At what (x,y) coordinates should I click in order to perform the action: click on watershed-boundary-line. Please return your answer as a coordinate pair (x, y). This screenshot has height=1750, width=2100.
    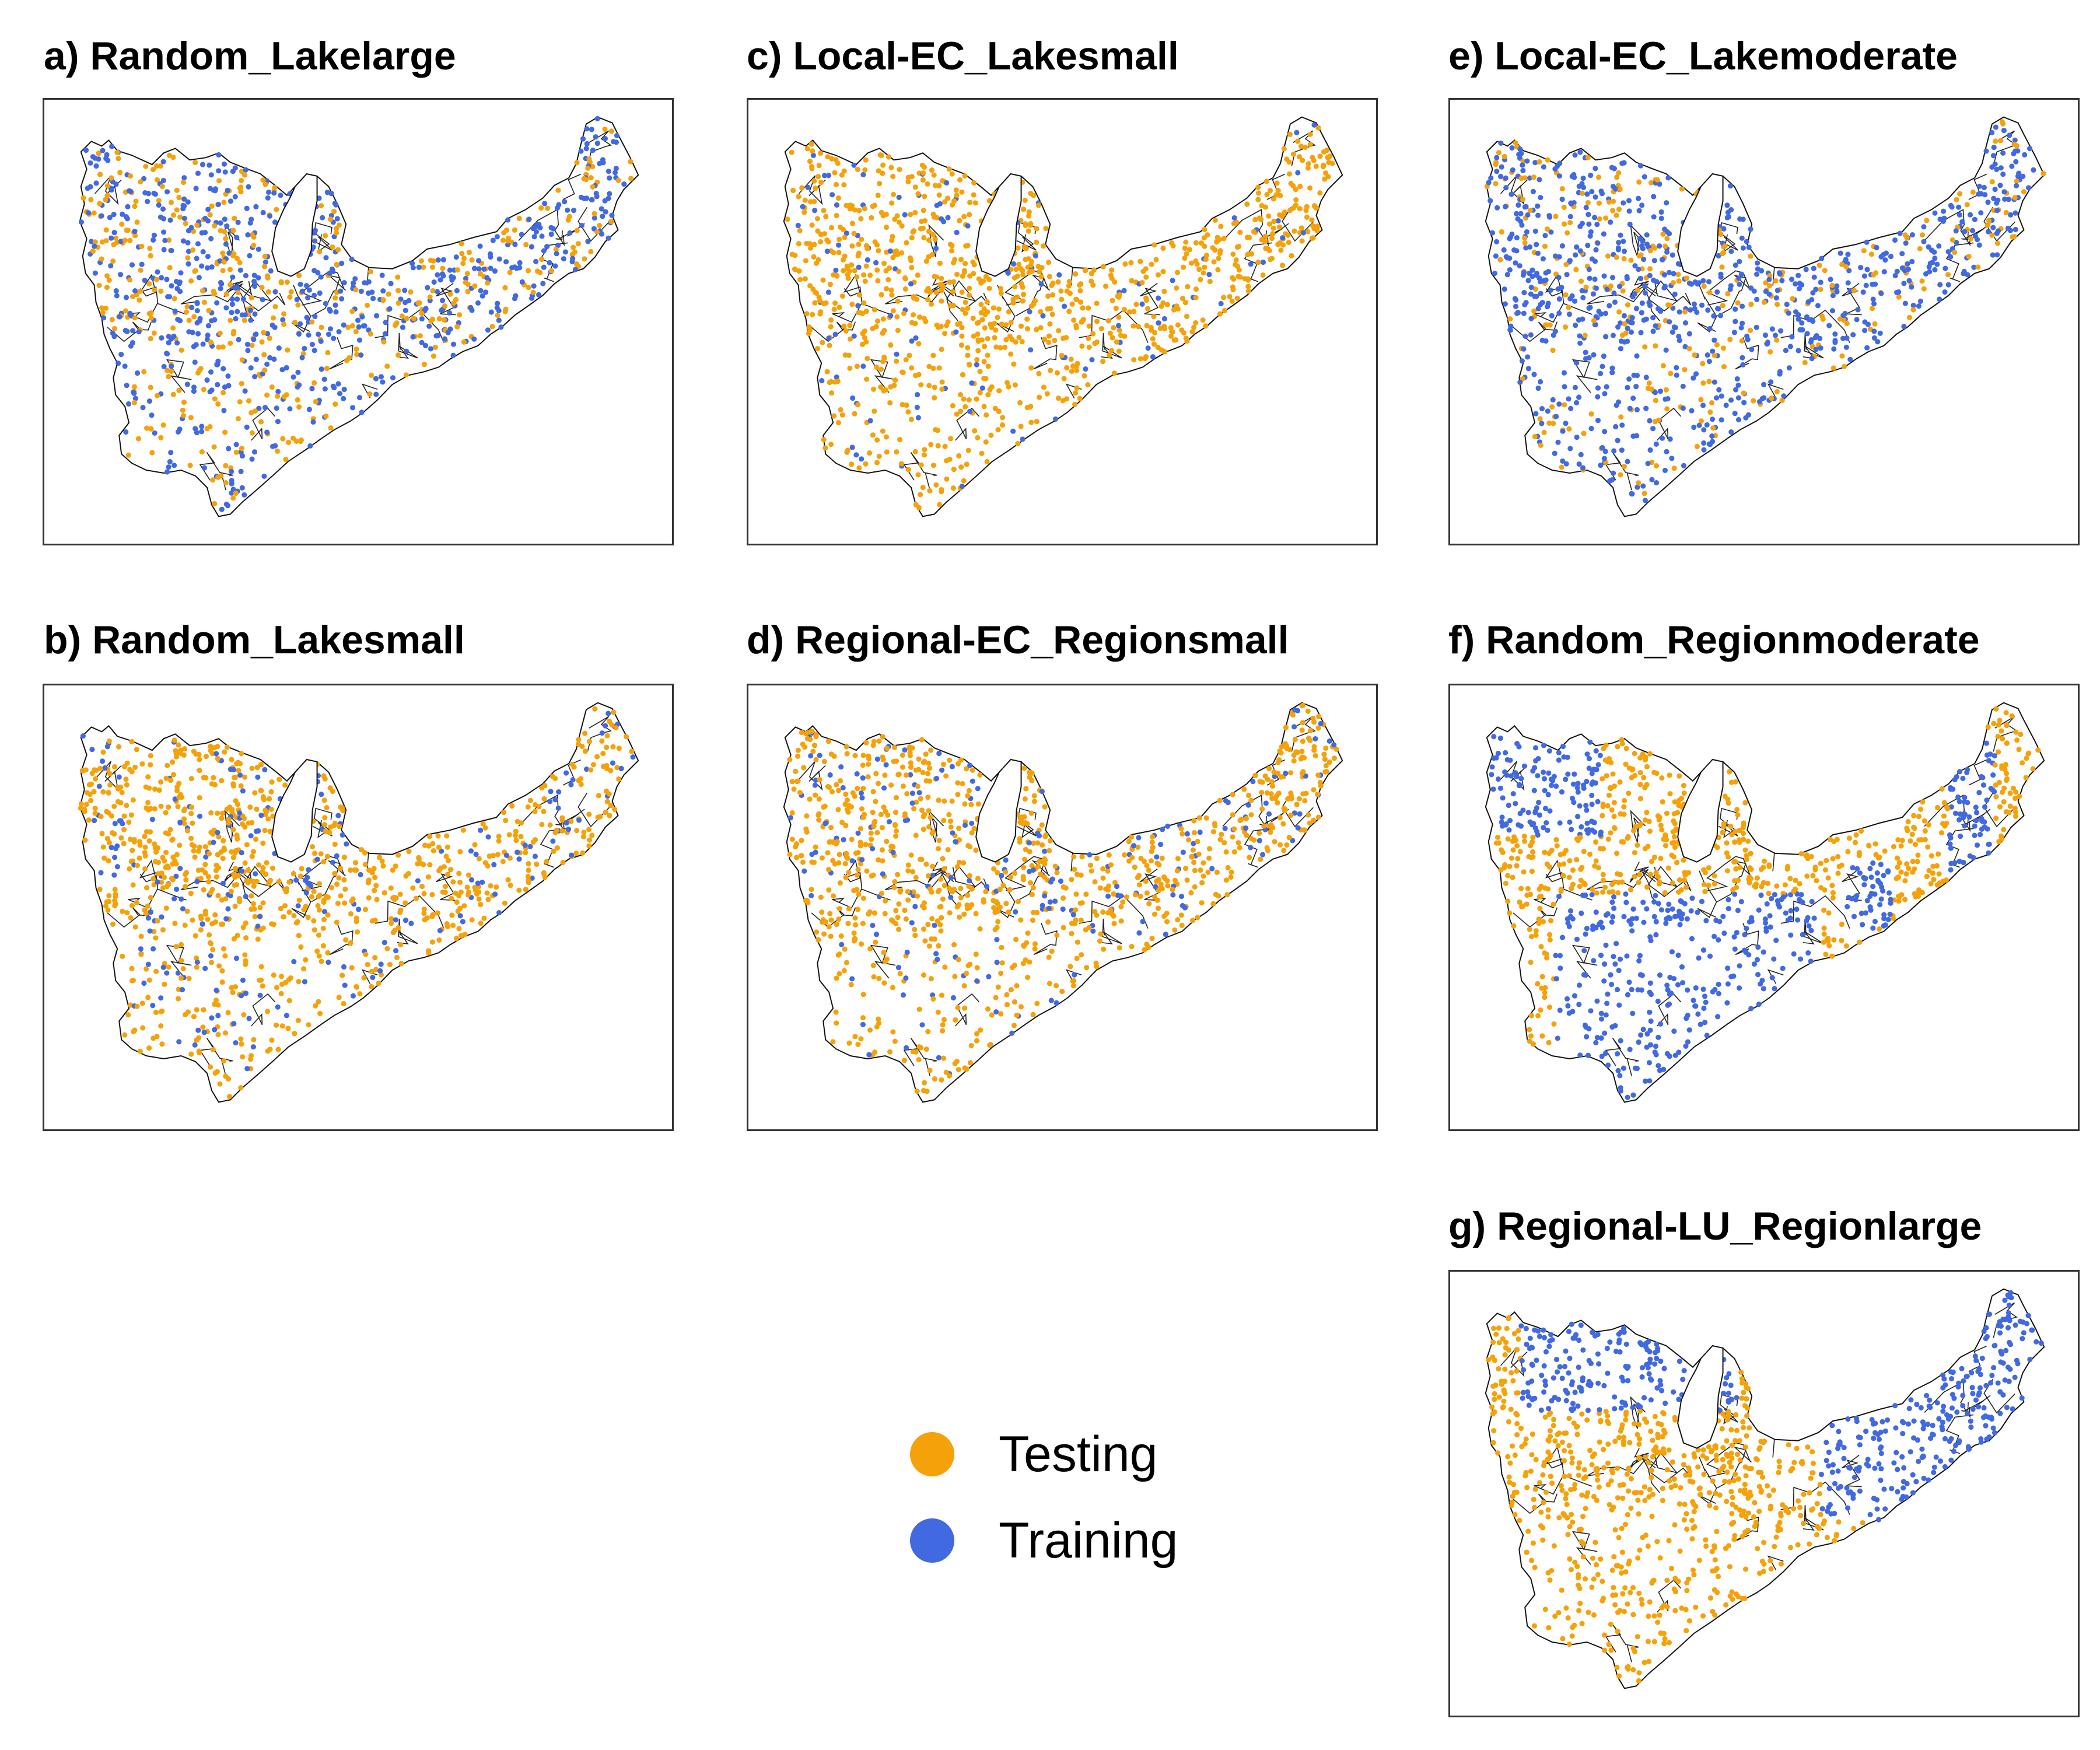
    Looking at the image, I should click on (1663, 300).